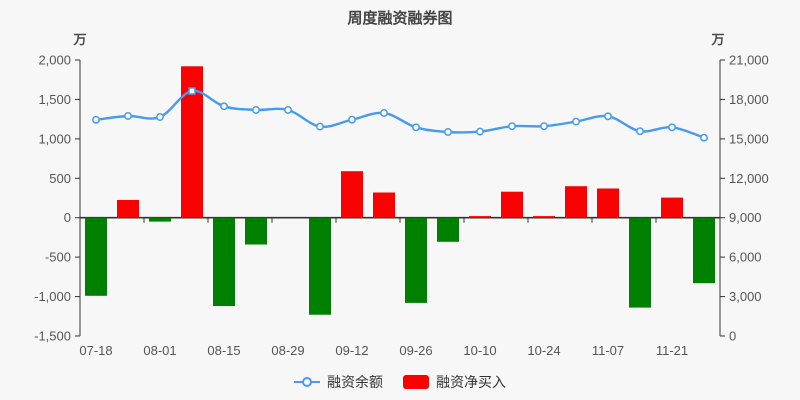 This screenshot has height=400, width=800. Describe the element at coordinates (471, 382) in the screenshot. I see `legend-label: 融资净买入` at that location.